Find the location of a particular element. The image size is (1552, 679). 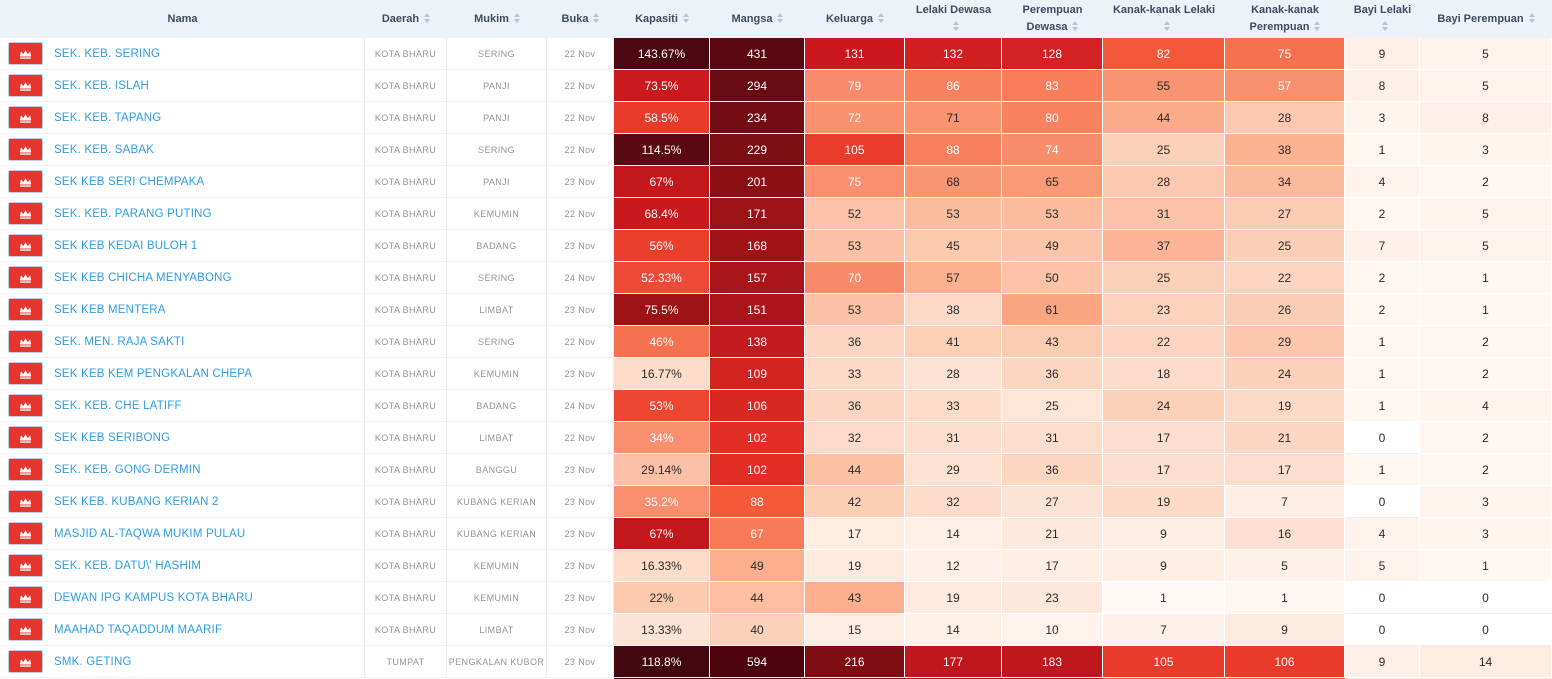

mukim-cell: KEMUMIN is located at coordinates (497, 566).